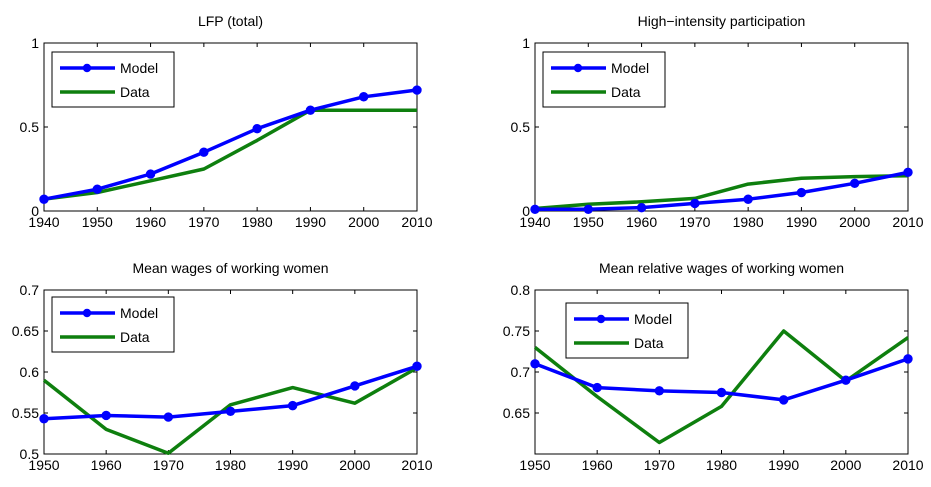  Describe the element at coordinates (230, 21) in the screenshot. I see `chart-title: LFP (total)` at that location.